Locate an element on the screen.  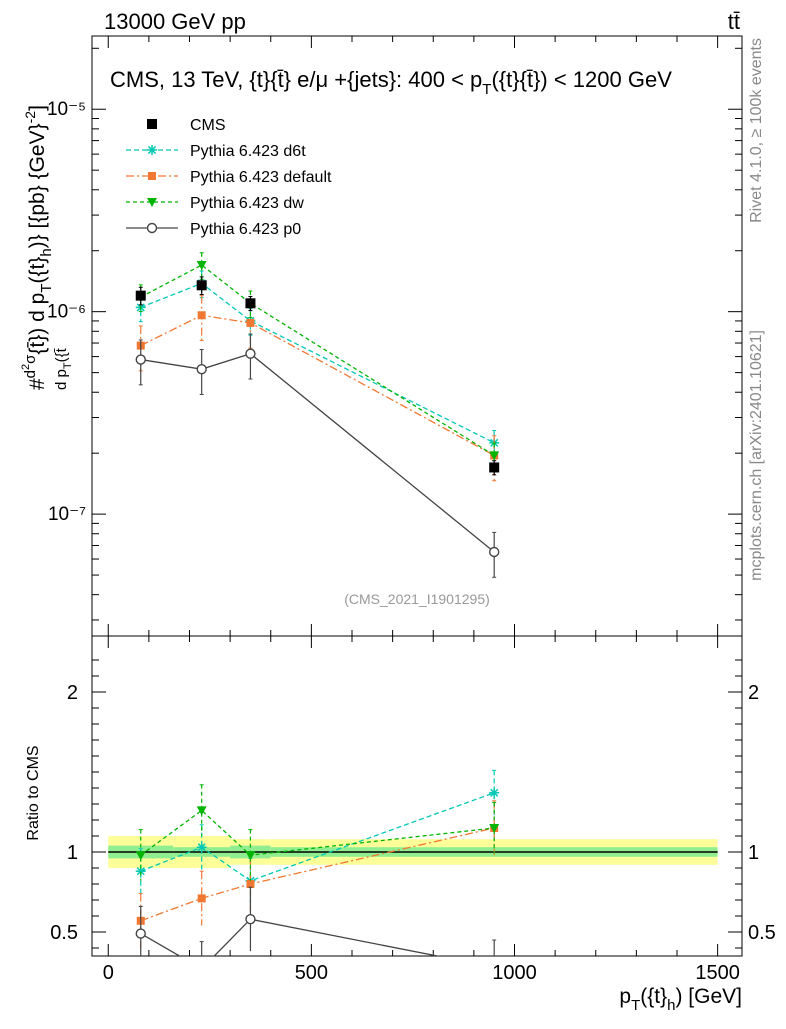
ratio-tick-label: 1 is located at coordinates (72, 853).